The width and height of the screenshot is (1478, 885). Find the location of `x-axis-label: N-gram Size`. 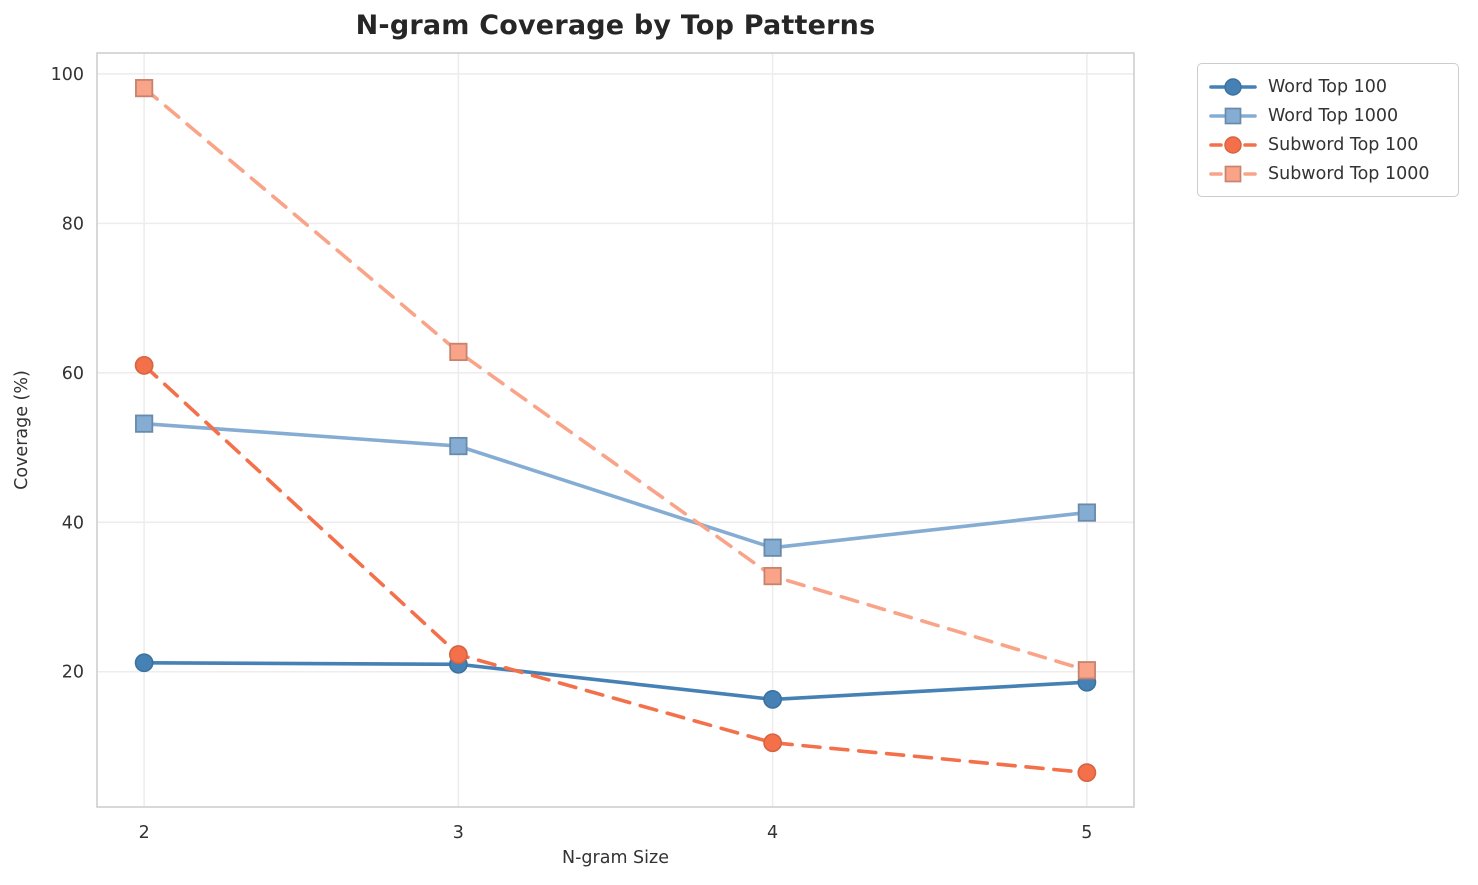

x-axis-label: N-gram Size is located at coordinates (615, 858).